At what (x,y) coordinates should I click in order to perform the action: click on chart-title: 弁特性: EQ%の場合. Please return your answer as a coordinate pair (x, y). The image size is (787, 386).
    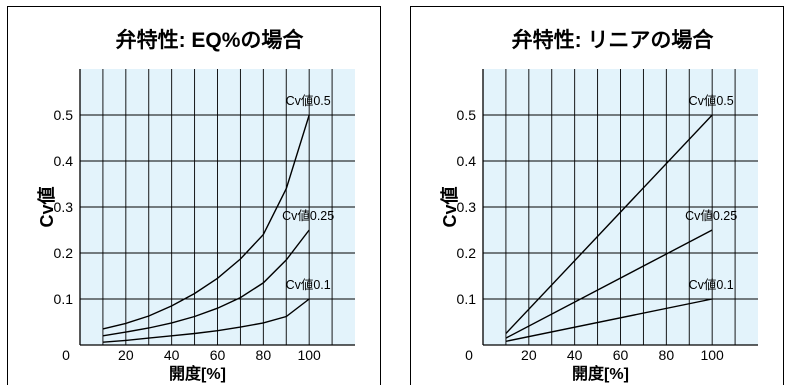
    Looking at the image, I should click on (210, 40).